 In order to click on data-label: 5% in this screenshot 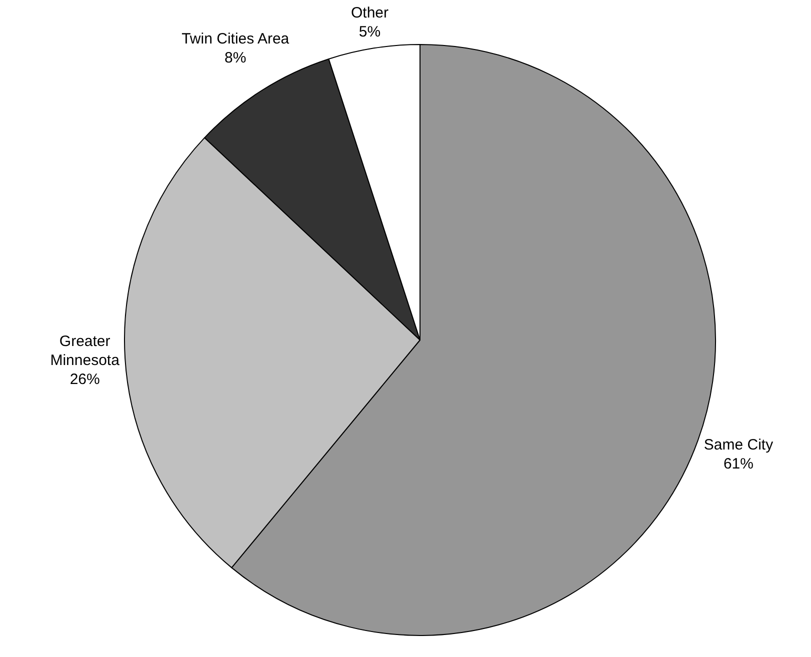, I will do `click(369, 31)`.